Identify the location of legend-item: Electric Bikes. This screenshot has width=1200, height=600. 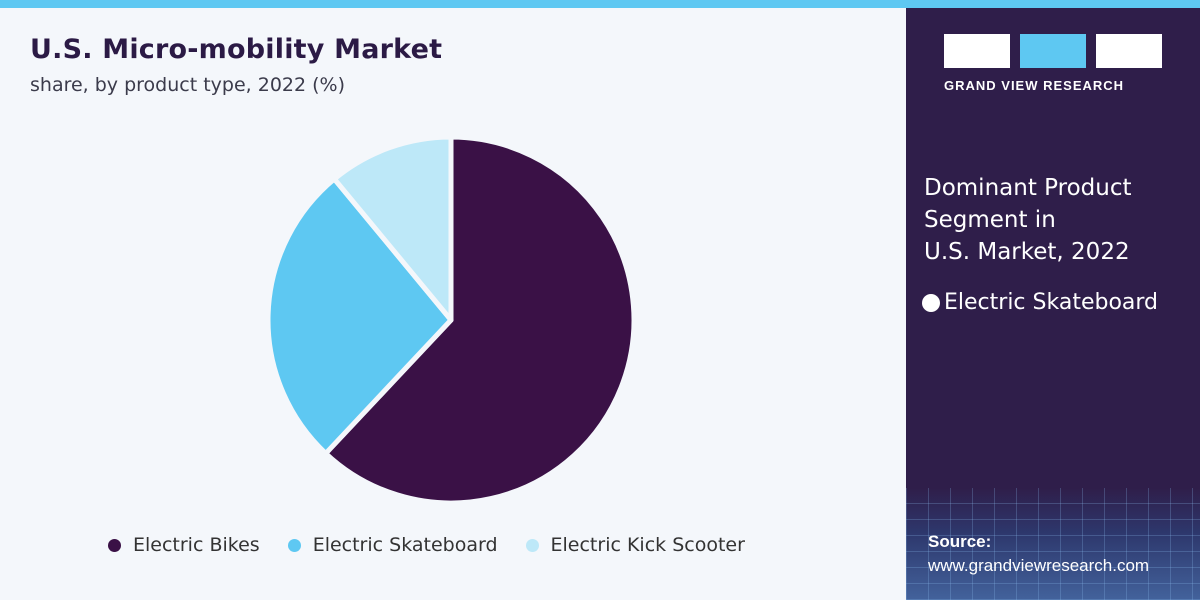
(184, 545).